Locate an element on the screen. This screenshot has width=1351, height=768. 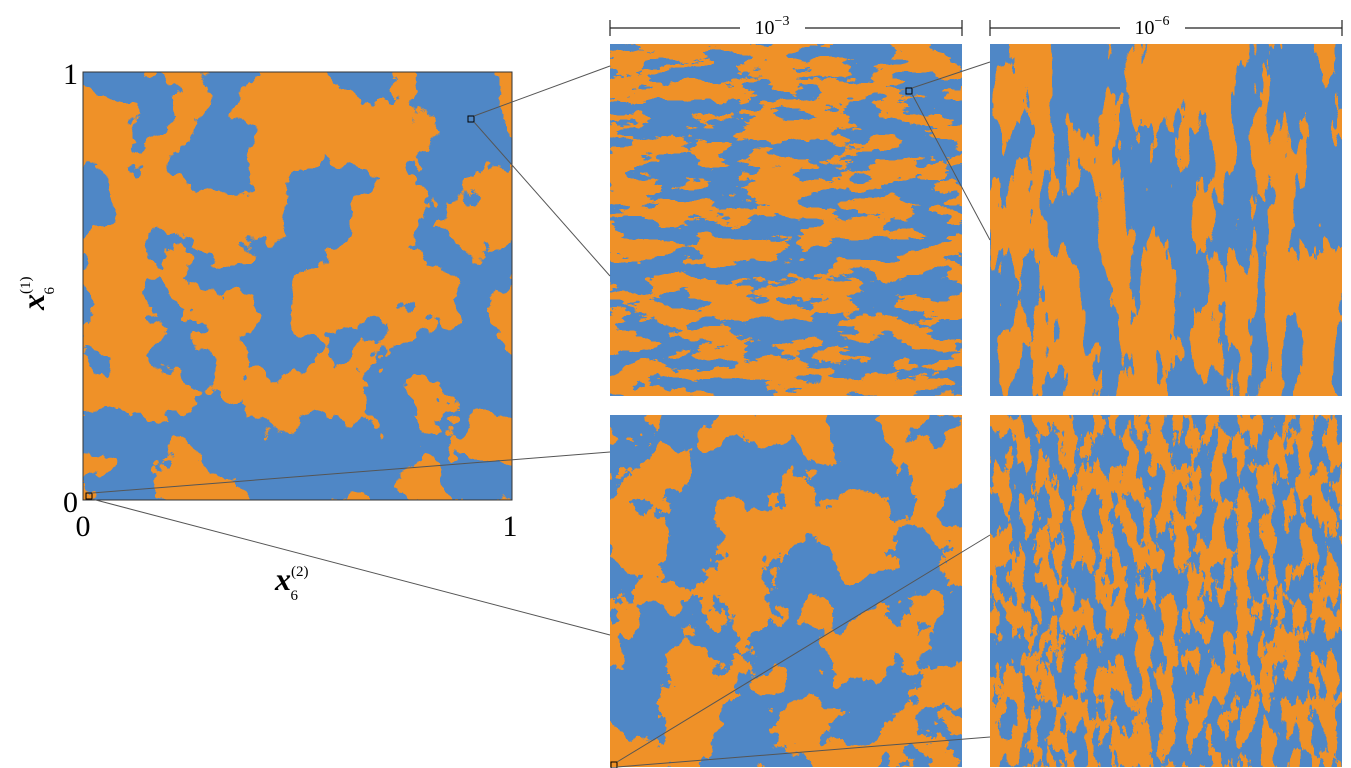
exponent: −3 is located at coordinates (782, 21).